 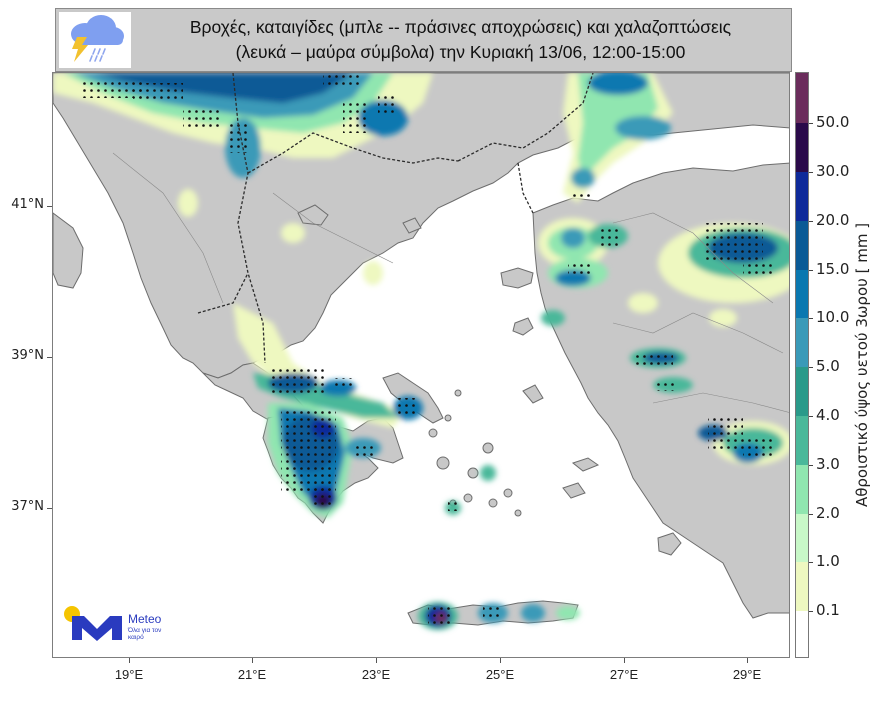 I want to click on x-tick-label: 23°E, so click(x=376, y=674).